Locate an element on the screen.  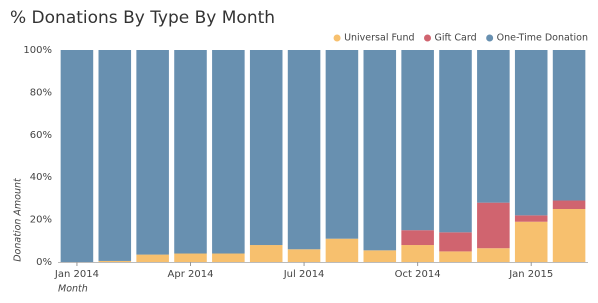
legend-label: Universal Fund is located at coordinates (379, 38).